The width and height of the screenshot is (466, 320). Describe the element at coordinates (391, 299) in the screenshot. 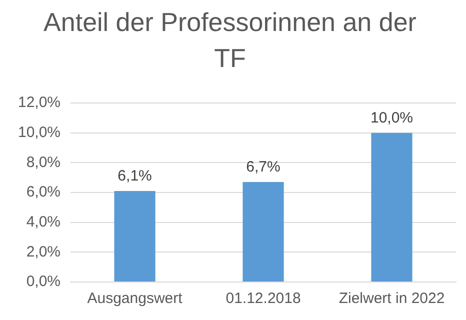

I see `x-tick-label: Zielwert in 2022` at that location.